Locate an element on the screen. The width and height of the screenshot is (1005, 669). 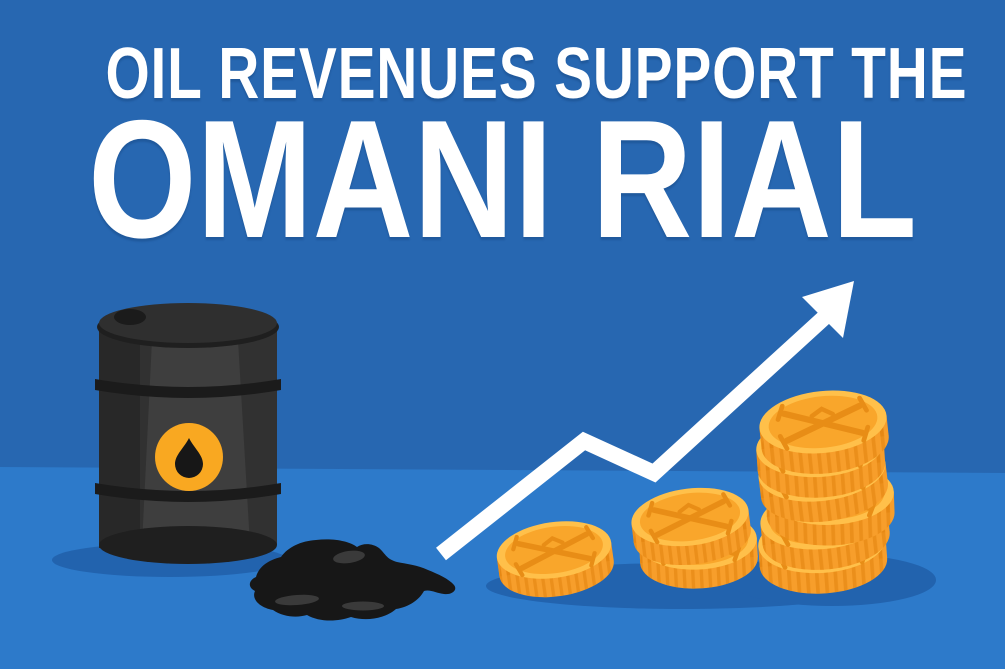
arrow-head is located at coordinates (828, 309).